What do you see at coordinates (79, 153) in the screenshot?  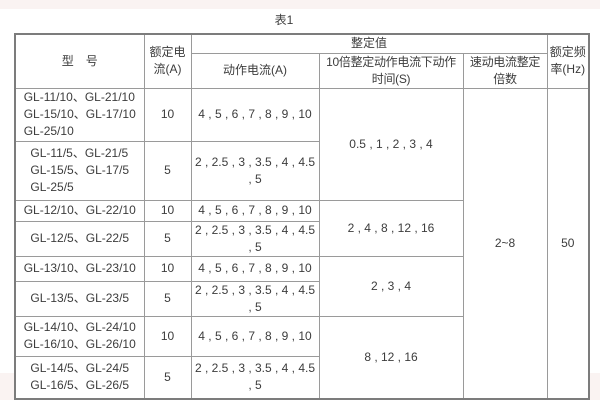 I see `model-text: GL-11/5、GL-21/5` at bounding box center [79, 153].